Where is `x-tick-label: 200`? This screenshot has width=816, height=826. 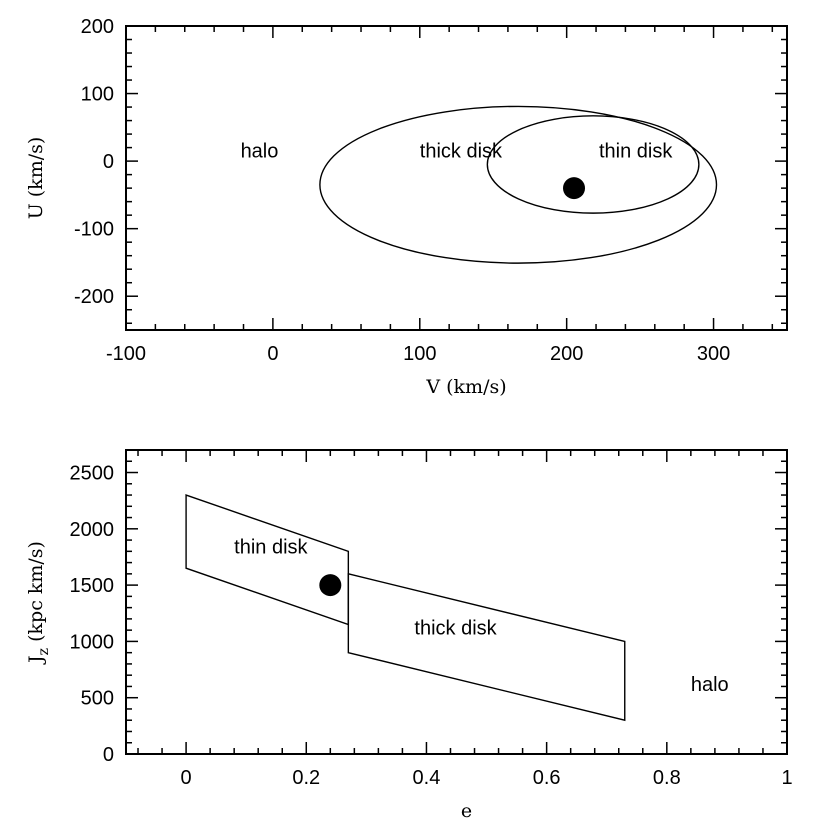
x-tick-label: 200 is located at coordinates (566, 354).